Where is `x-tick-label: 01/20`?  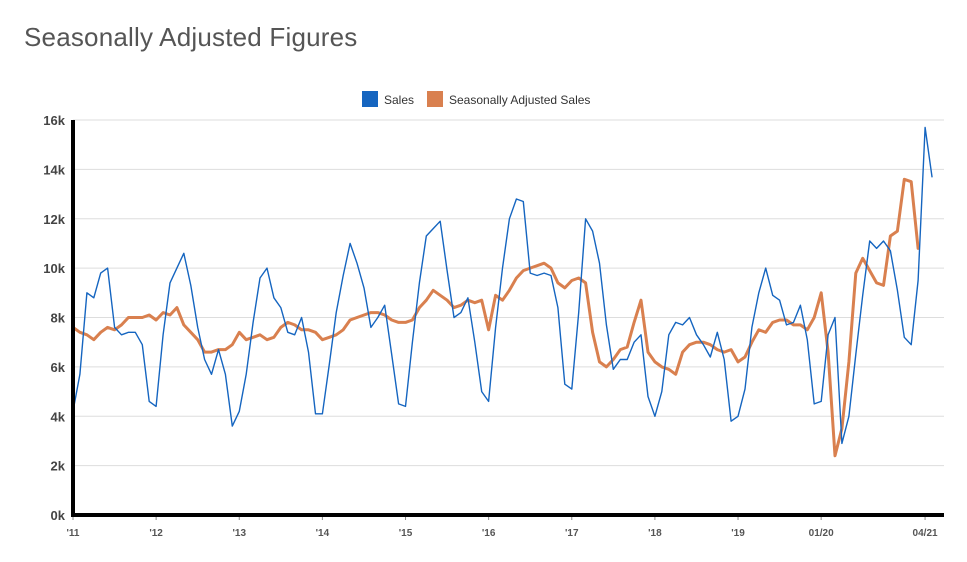
x-tick-label: 01/20 is located at coordinates (821, 533).